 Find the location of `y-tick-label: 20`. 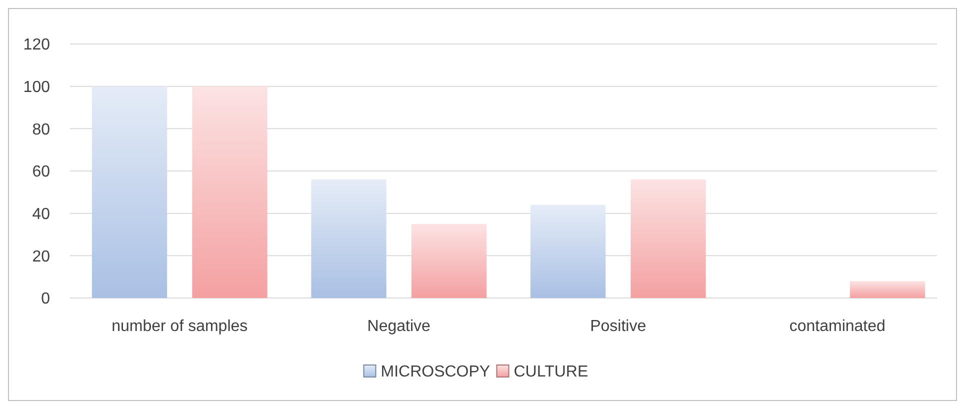

y-tick-label: 20 is located at coordinates (41, 257).